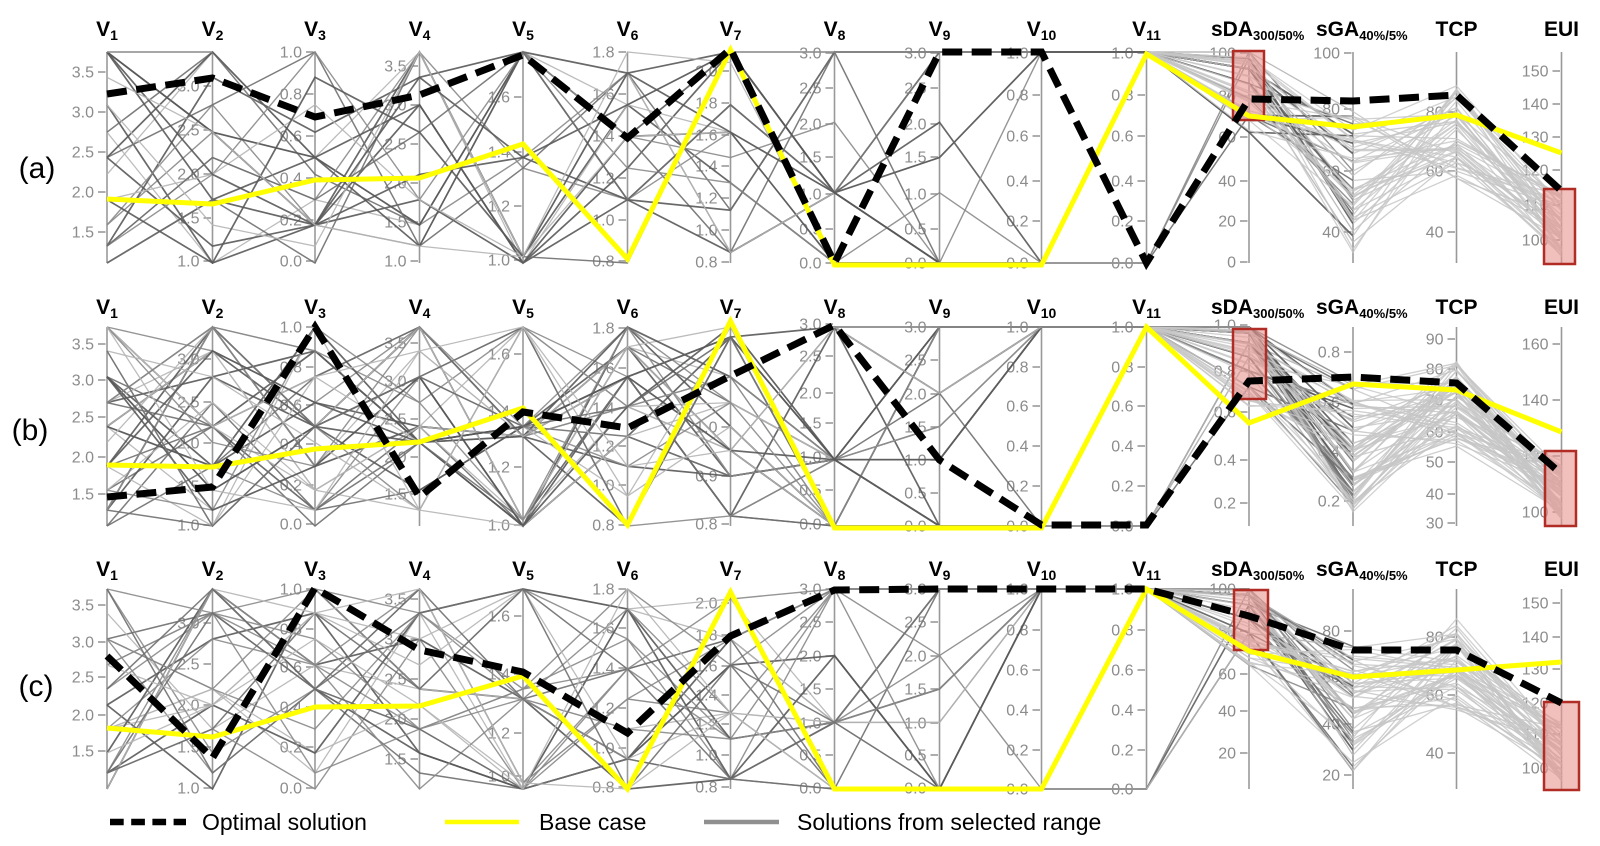 The height and width of the screenshot is (846, 1600). Describe the element at coordinates (30, 430) in the screenshot. I see `svg-text: (b)` at that location.